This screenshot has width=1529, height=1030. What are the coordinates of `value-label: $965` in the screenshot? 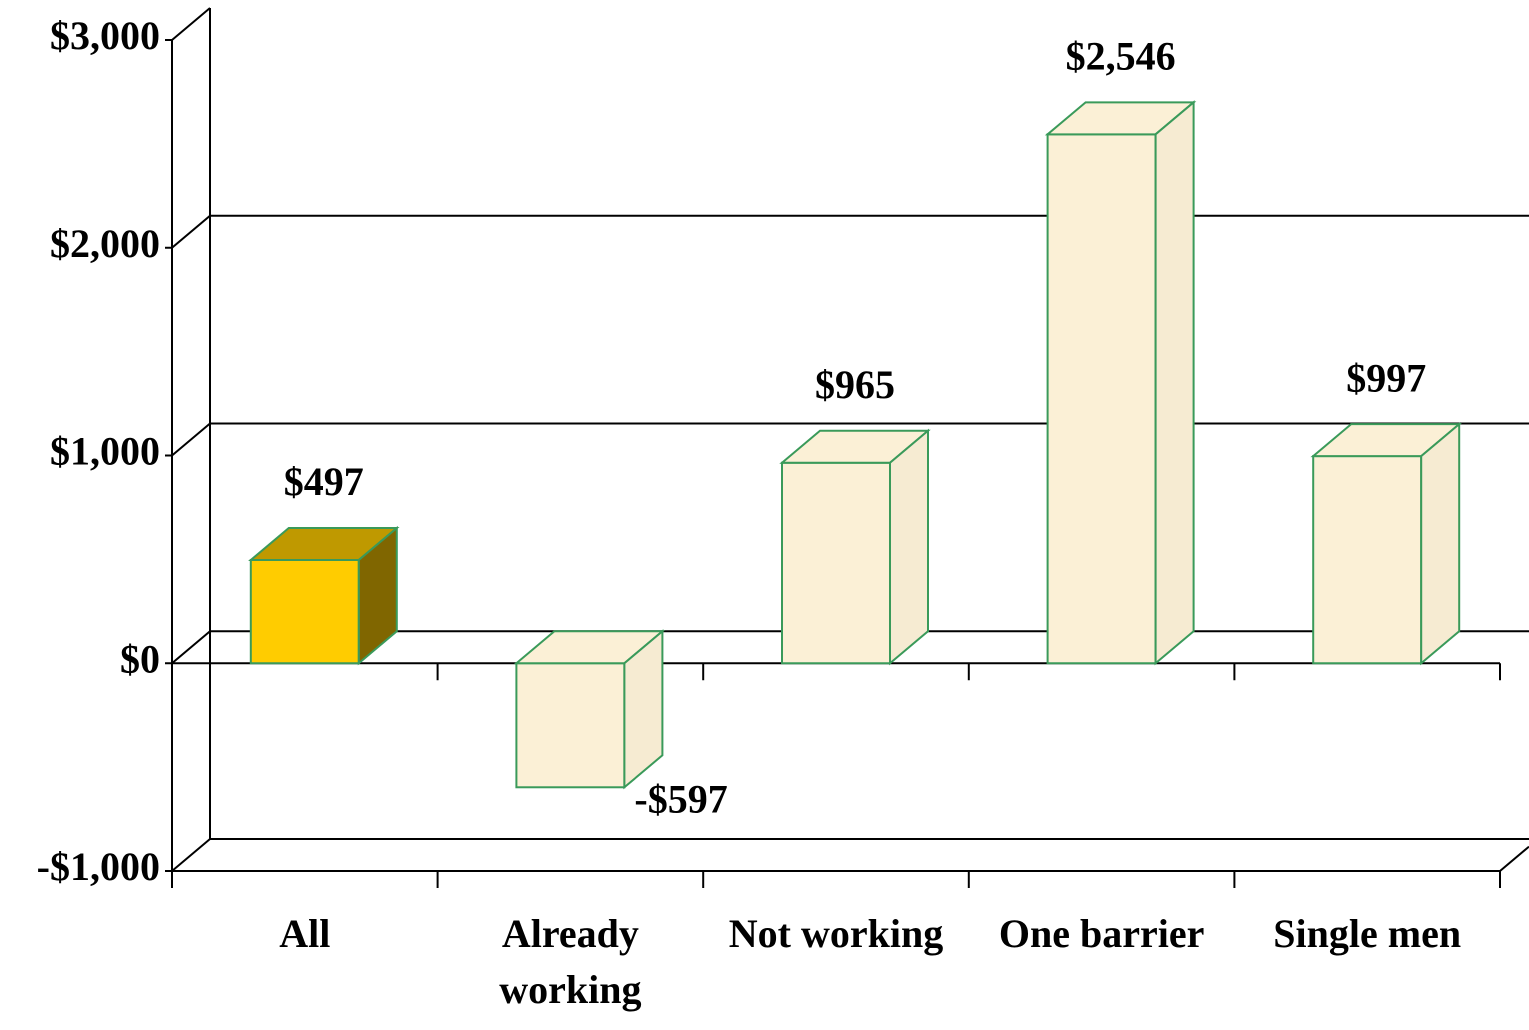 It's located at (855, 384).